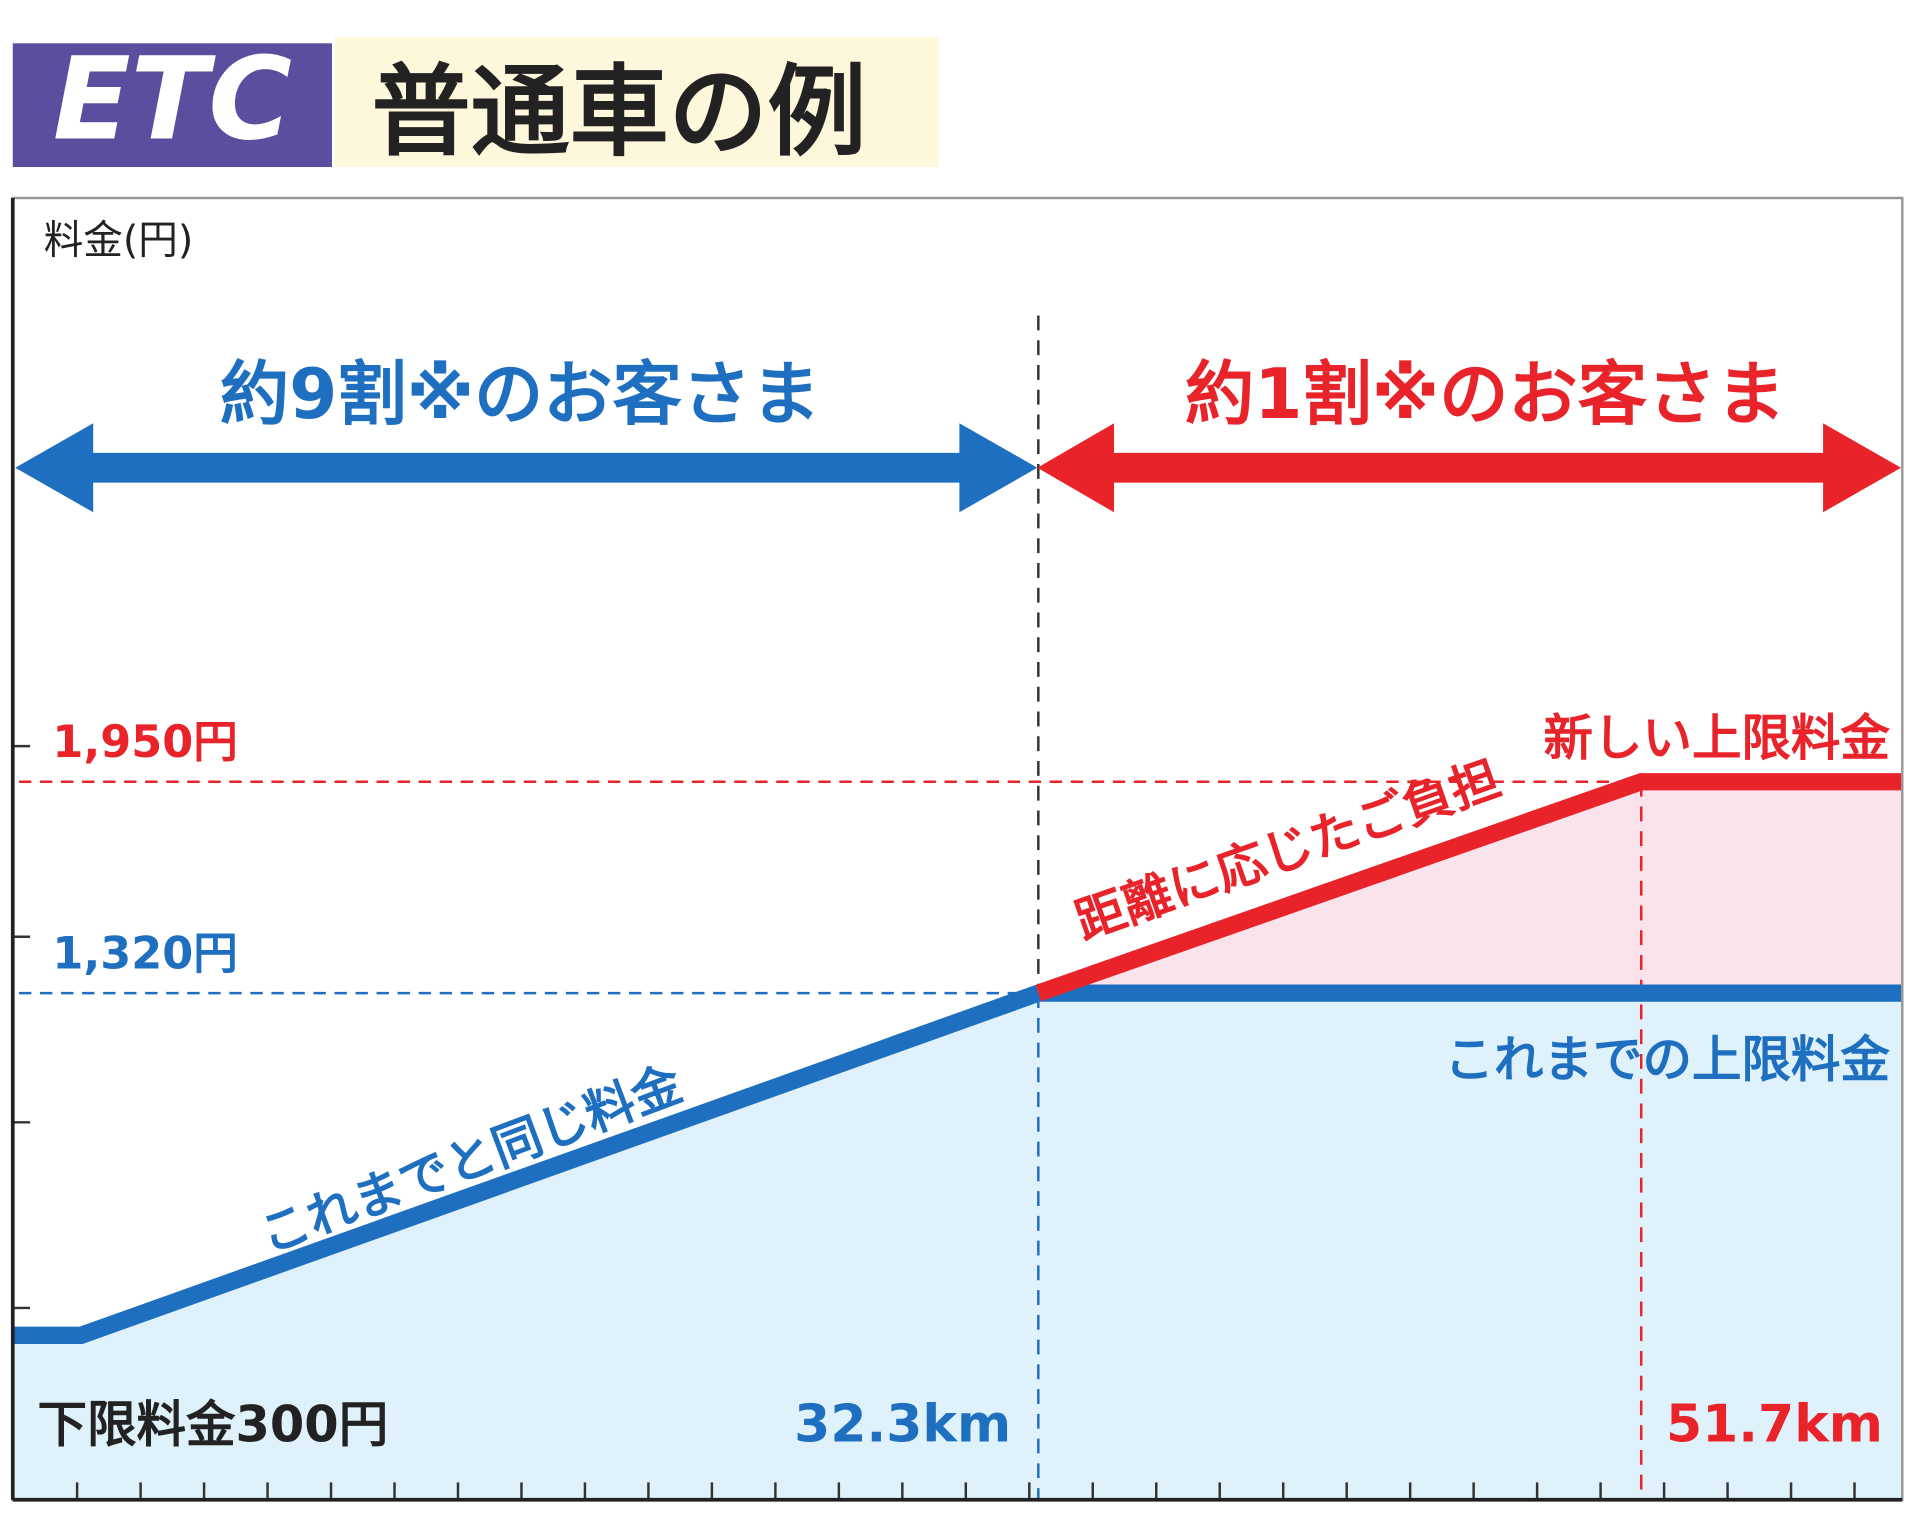 The image size is (1920, 1526). What do you see at coordinates (144, 742) in the screenshot?
I see `y-tick-label: 1,950円` at bounding box center [144, 742].